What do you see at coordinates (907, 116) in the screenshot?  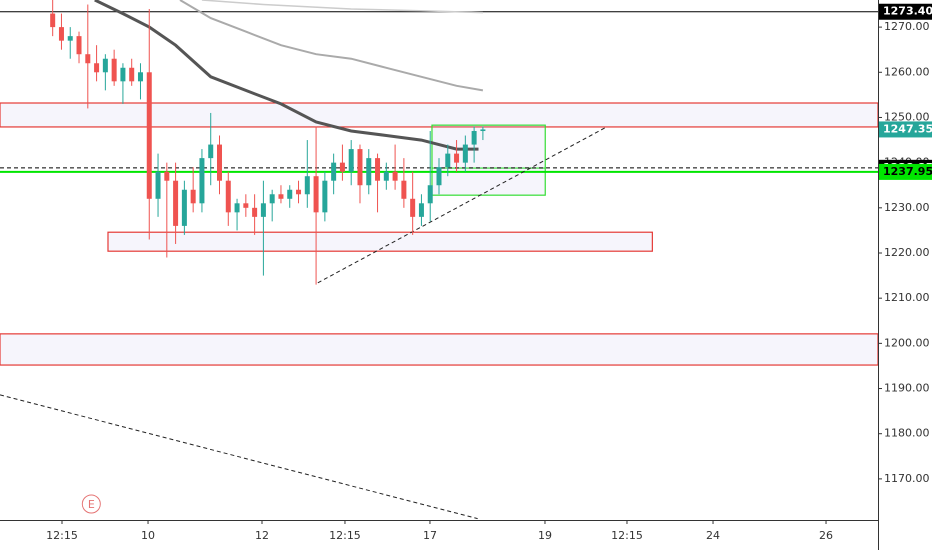 I see `y-tick-label: 1250.00` at bounding box center [907, 116].